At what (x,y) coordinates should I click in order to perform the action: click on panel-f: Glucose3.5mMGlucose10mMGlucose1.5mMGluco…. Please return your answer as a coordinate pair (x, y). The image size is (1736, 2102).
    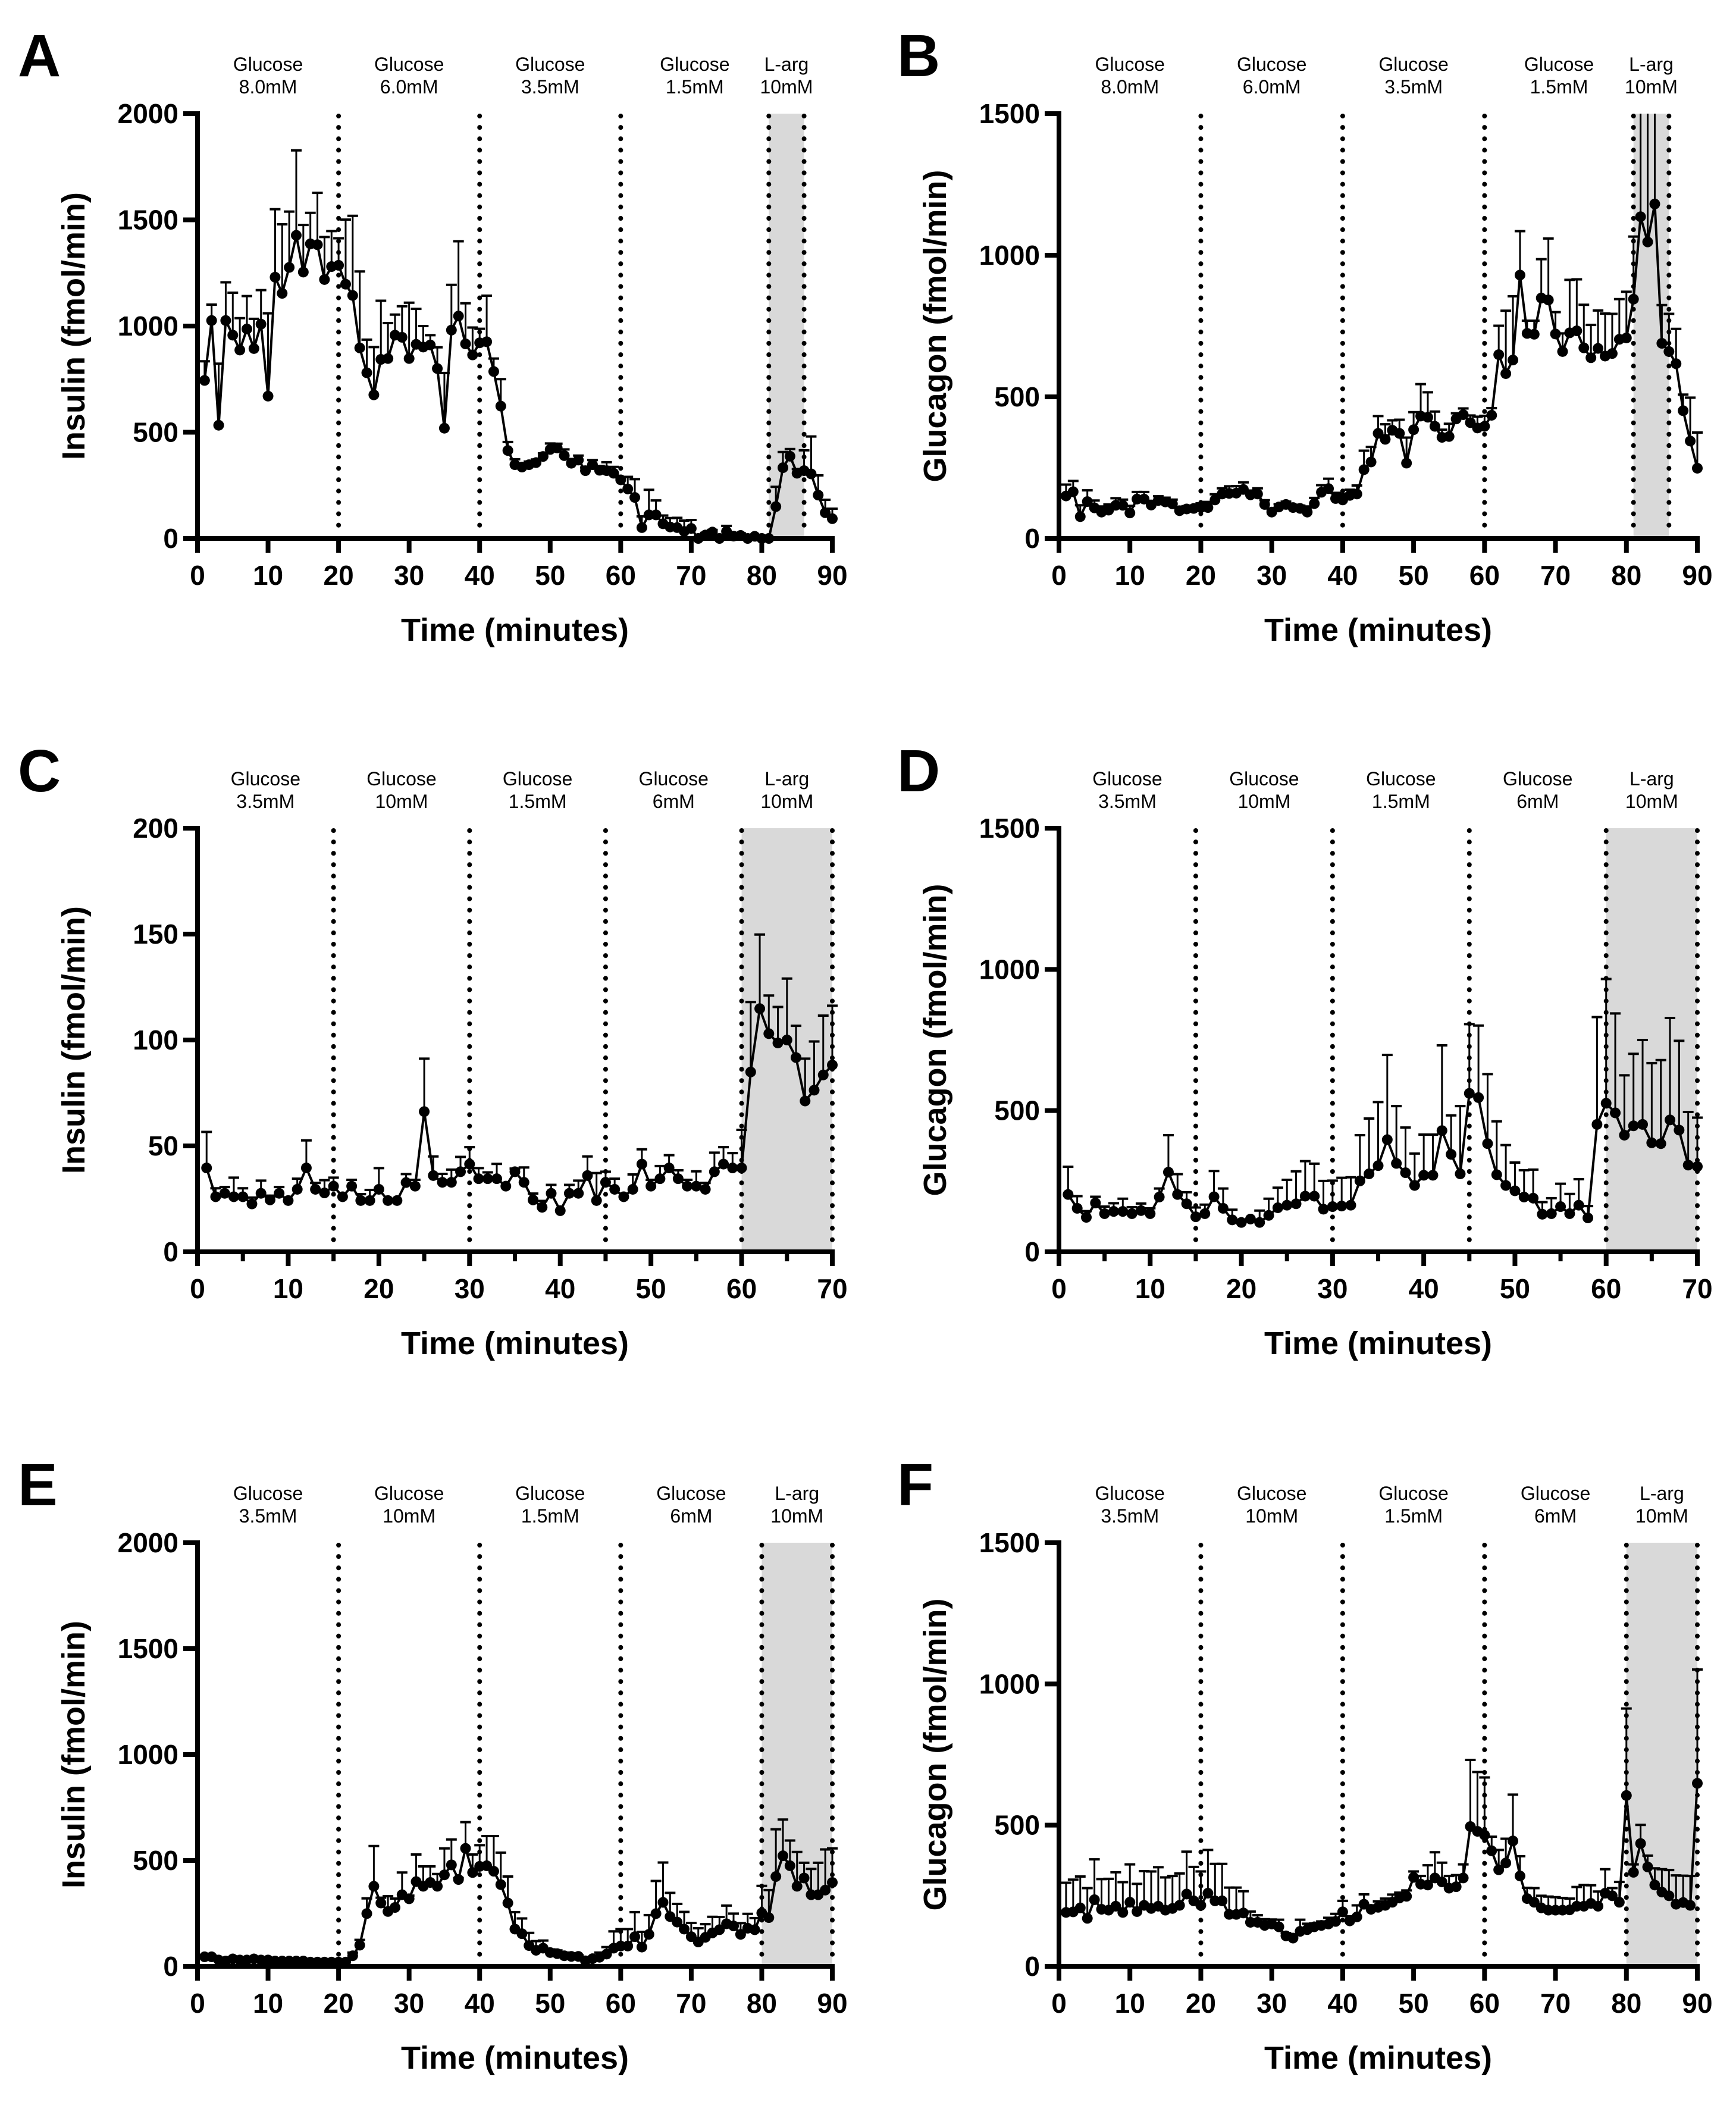
    Looking at the image, I should click on (1305, 1764).